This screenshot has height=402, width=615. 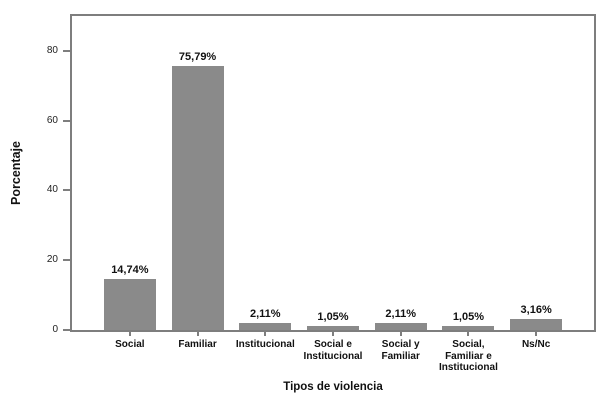 I want to click on x-category-label: Social, so click(x=130, y=344).